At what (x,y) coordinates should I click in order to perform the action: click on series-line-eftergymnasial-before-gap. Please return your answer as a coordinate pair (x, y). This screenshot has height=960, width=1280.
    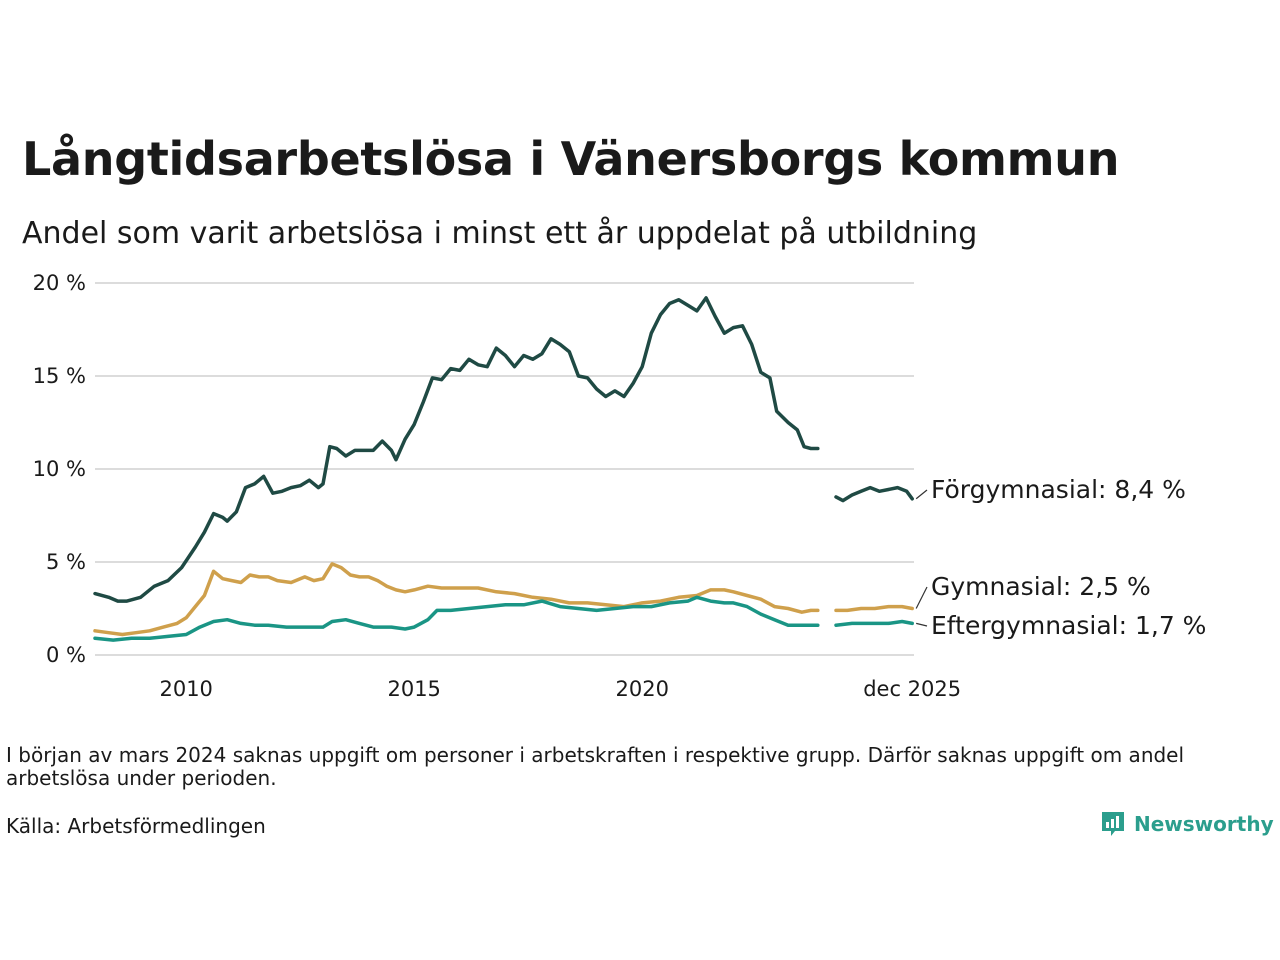
    Looking at the image, I should click on (456, 618).